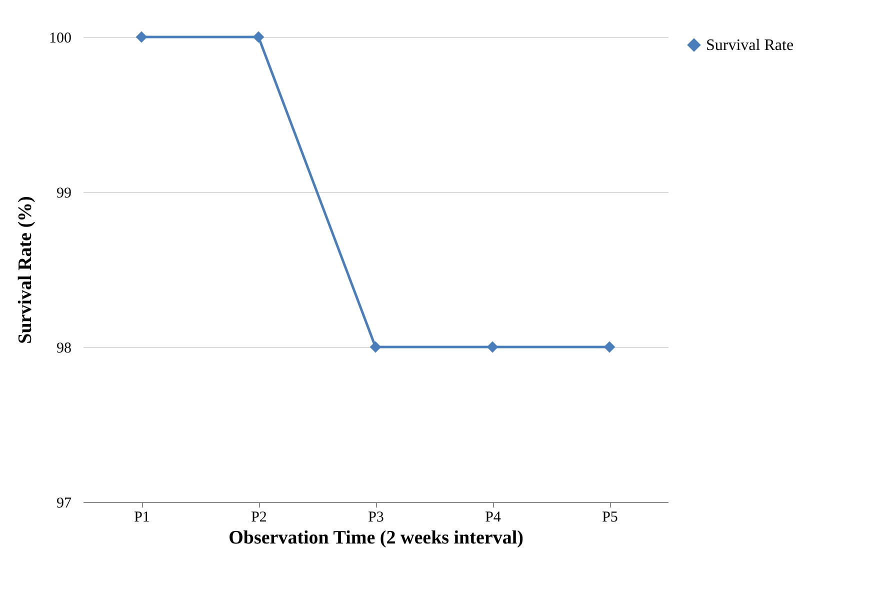  What do you see at coordinates (376, 538) in the screenshot?
I see `x-axis-title: Observation Time (2 weeks interval)` at bounding box center [376, 538].